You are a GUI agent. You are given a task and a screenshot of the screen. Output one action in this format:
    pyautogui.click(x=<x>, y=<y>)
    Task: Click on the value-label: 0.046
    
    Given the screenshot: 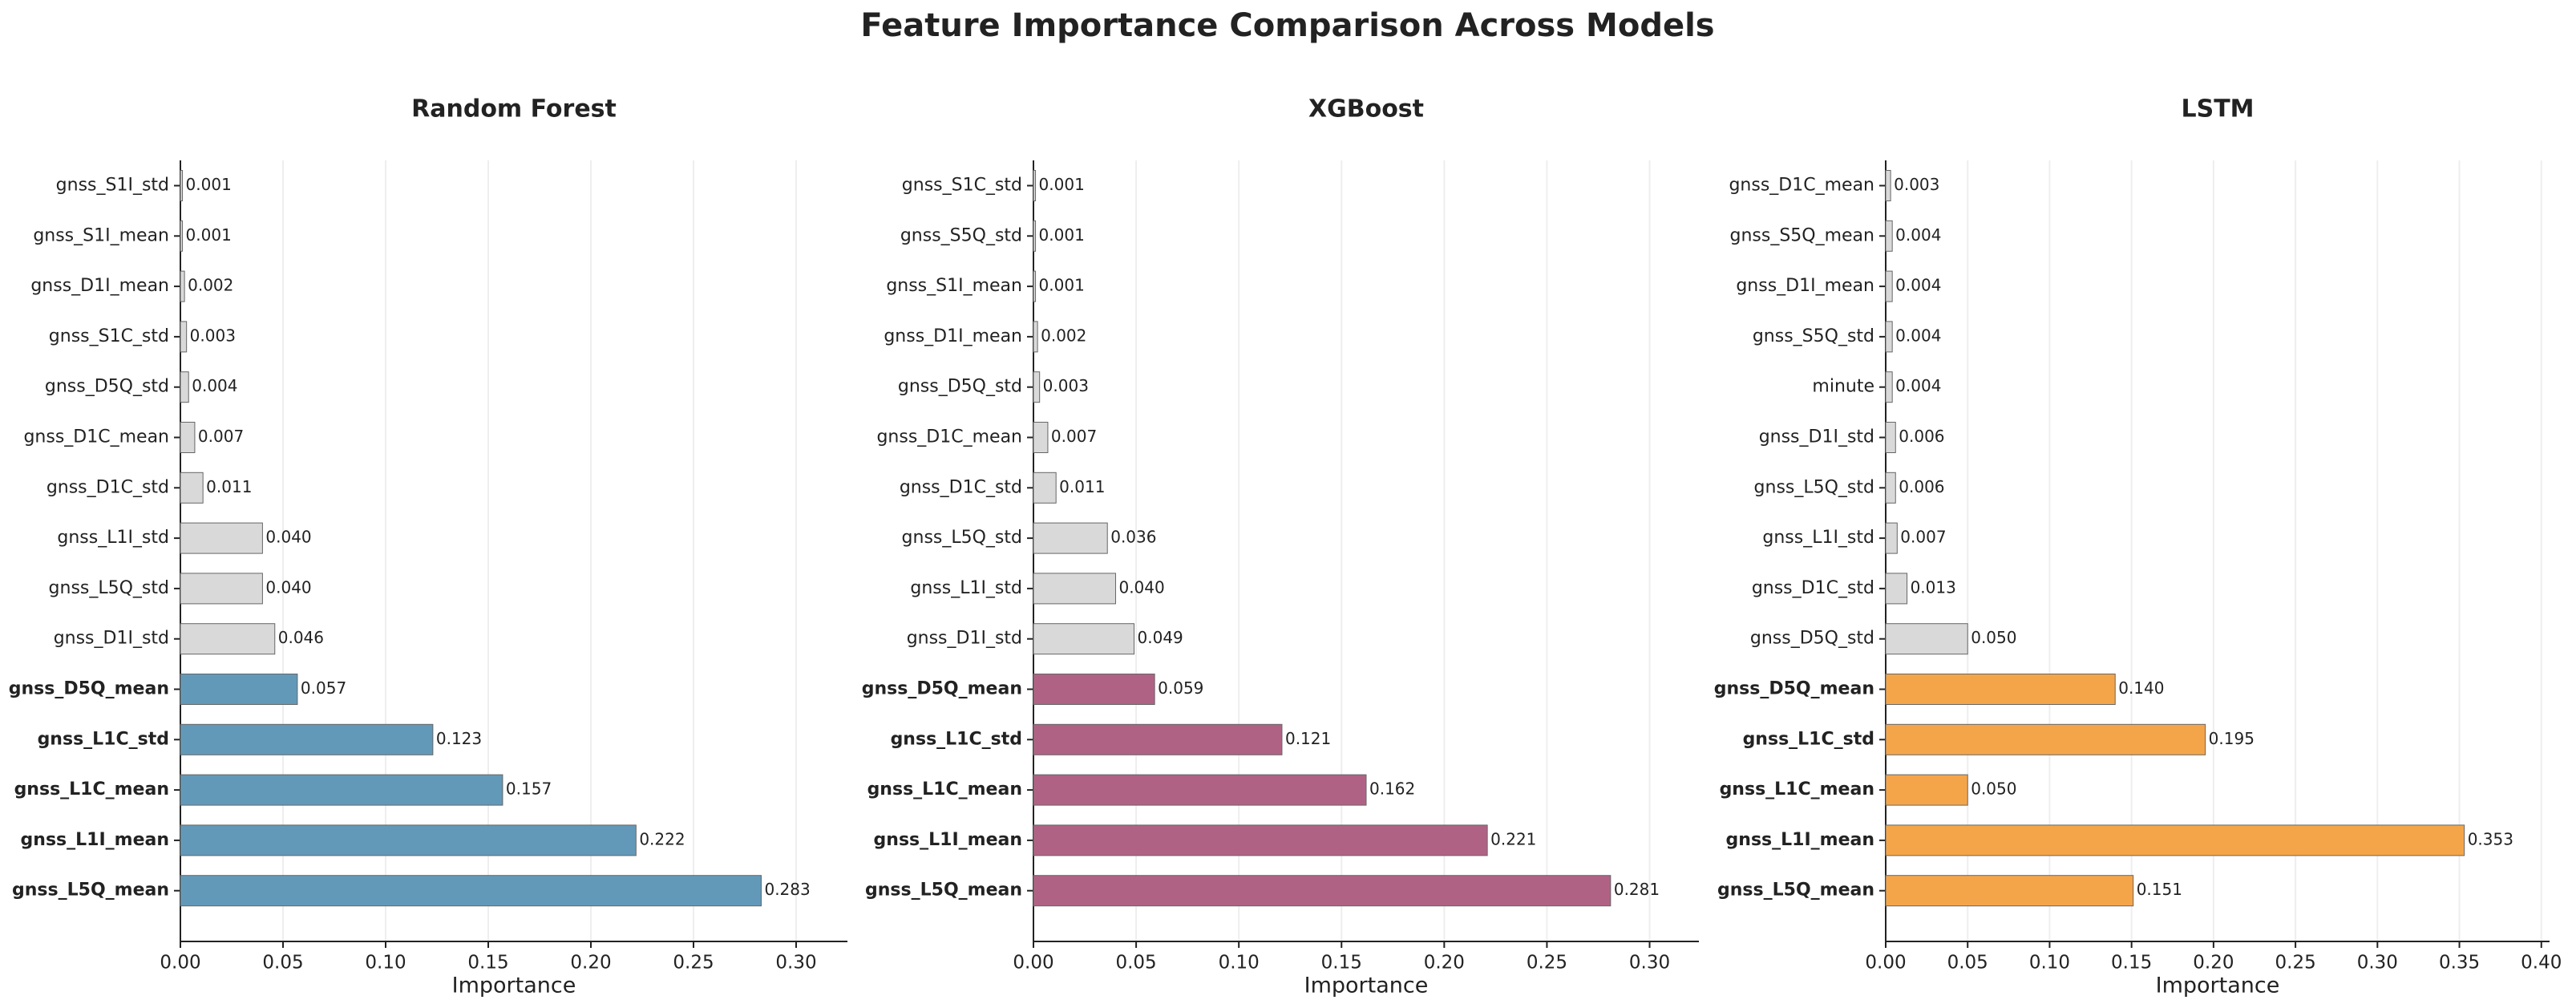 What is the action you would take?
    pyautogui.click(x=301, y=637)
    